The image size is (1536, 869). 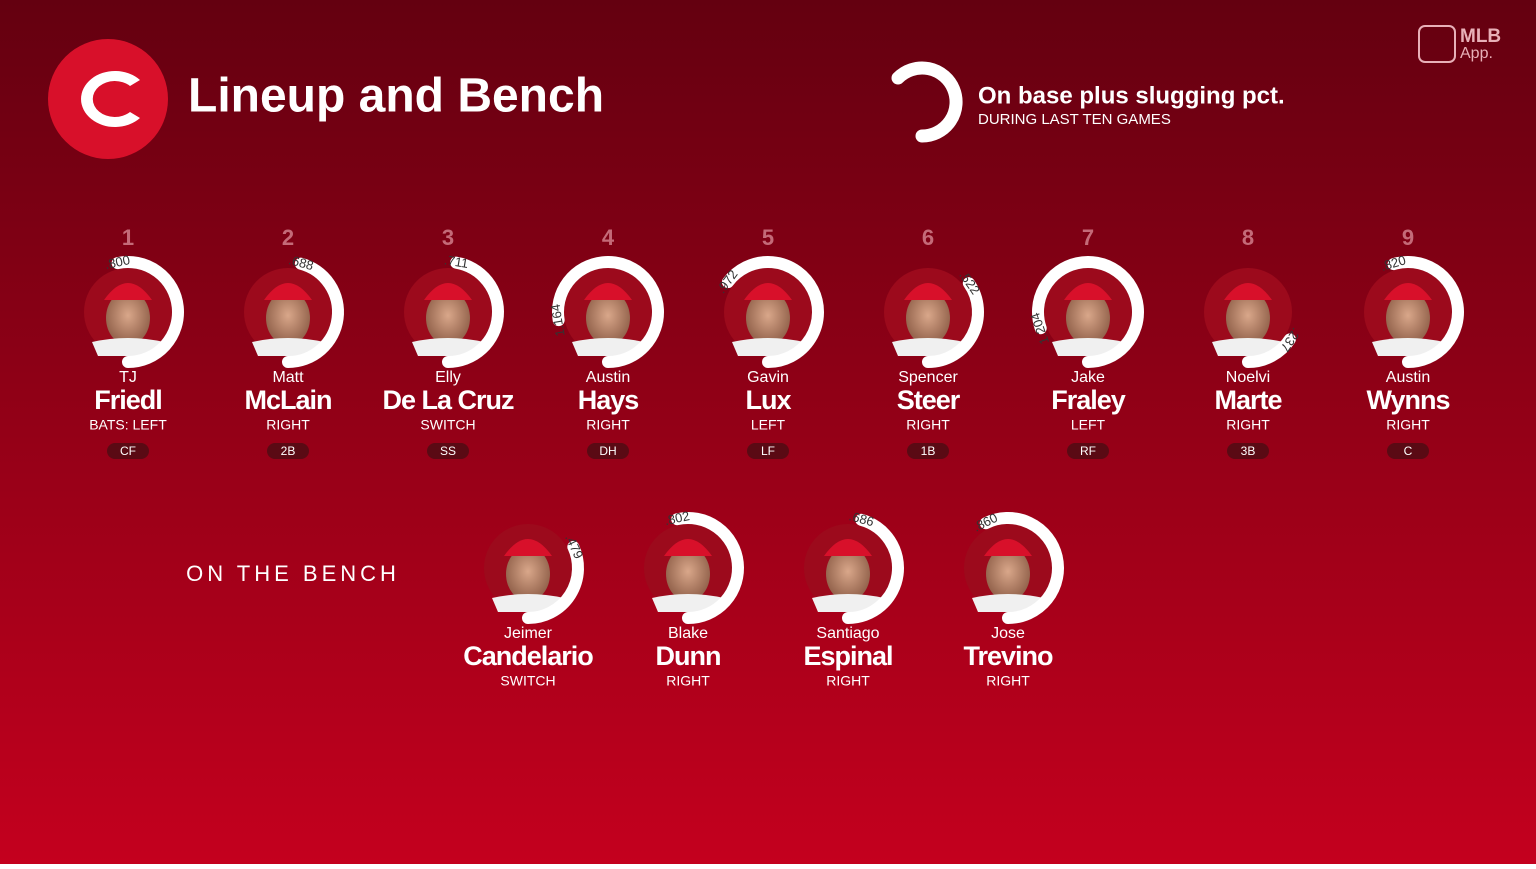 What do you see at coordinates (527, 681) in the screenshot?
I see `bats: SWITCH` at bounding box center [527, 681].